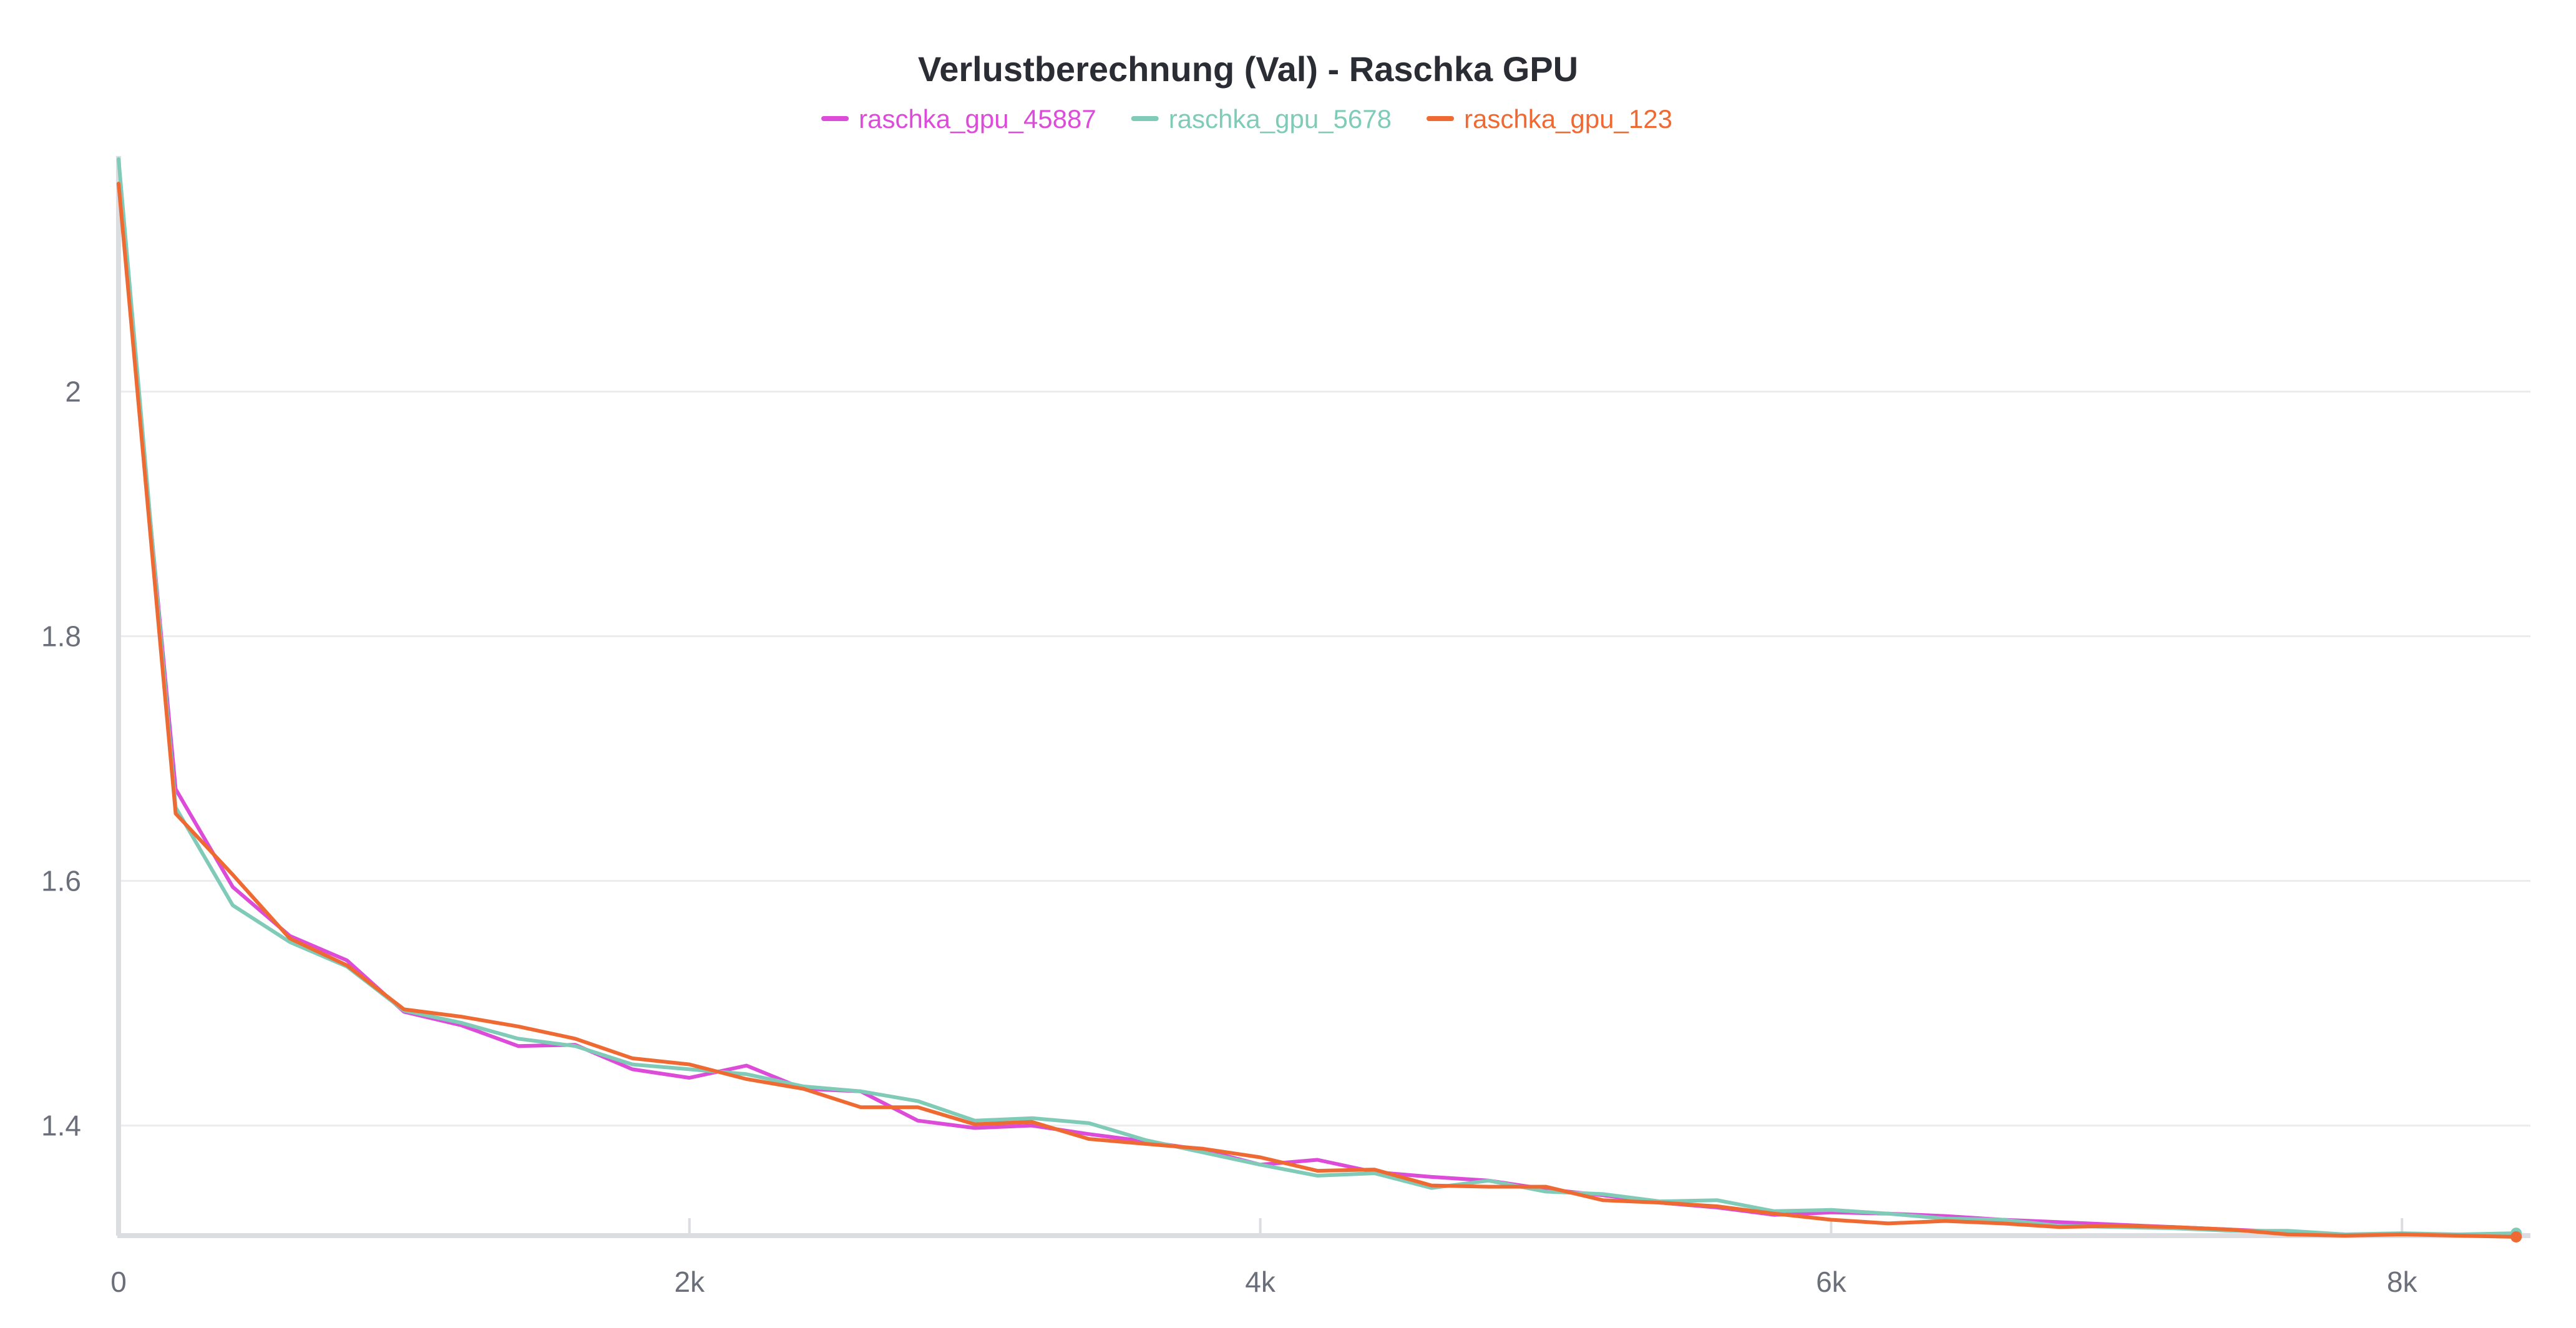 The width and height of the screenshot is (2576, 1328). I want to click on legend-item: raschka_gpu_123, so click(1549, 119).